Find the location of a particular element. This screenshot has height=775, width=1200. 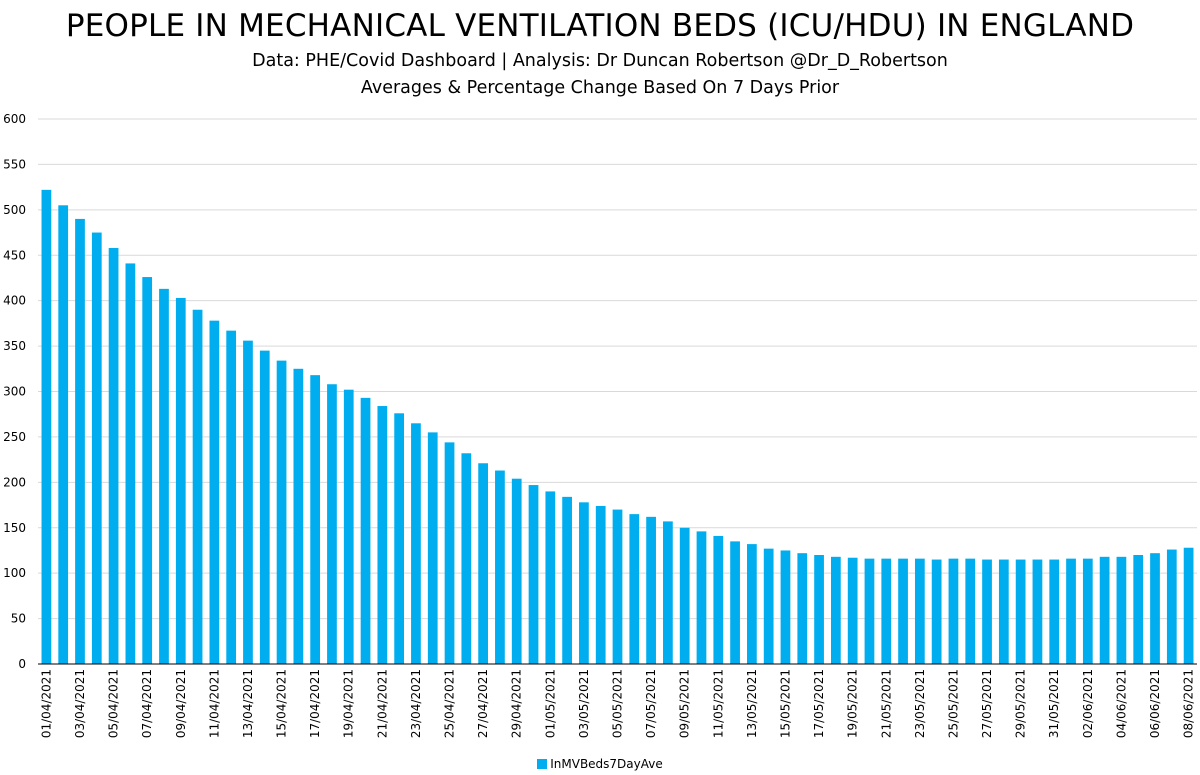

x-tick-label: 21/05/2021 is located at coordinates (886, 703).